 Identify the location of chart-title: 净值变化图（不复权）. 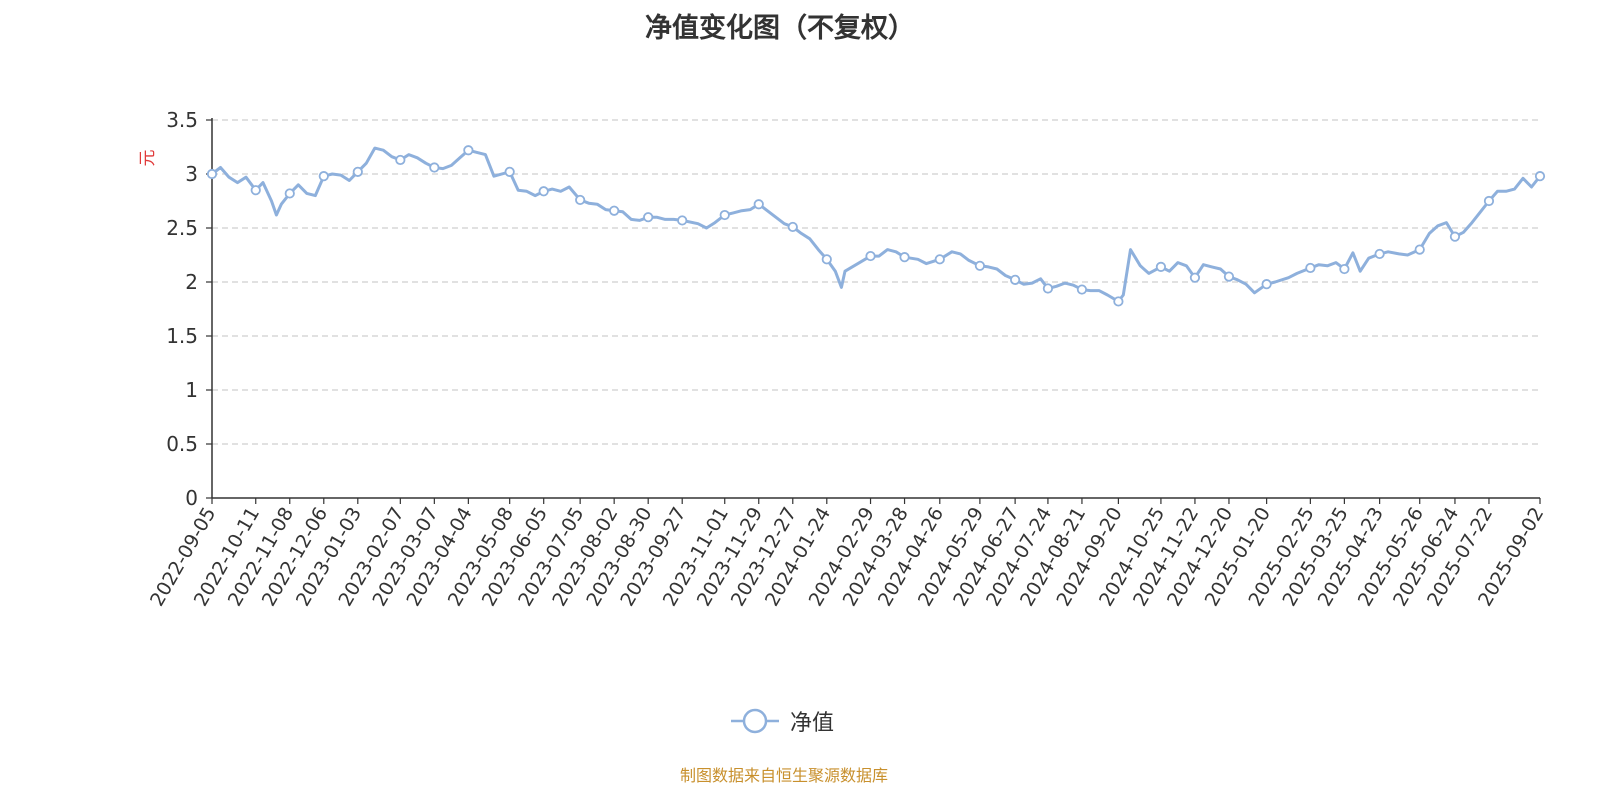
(780, 28).